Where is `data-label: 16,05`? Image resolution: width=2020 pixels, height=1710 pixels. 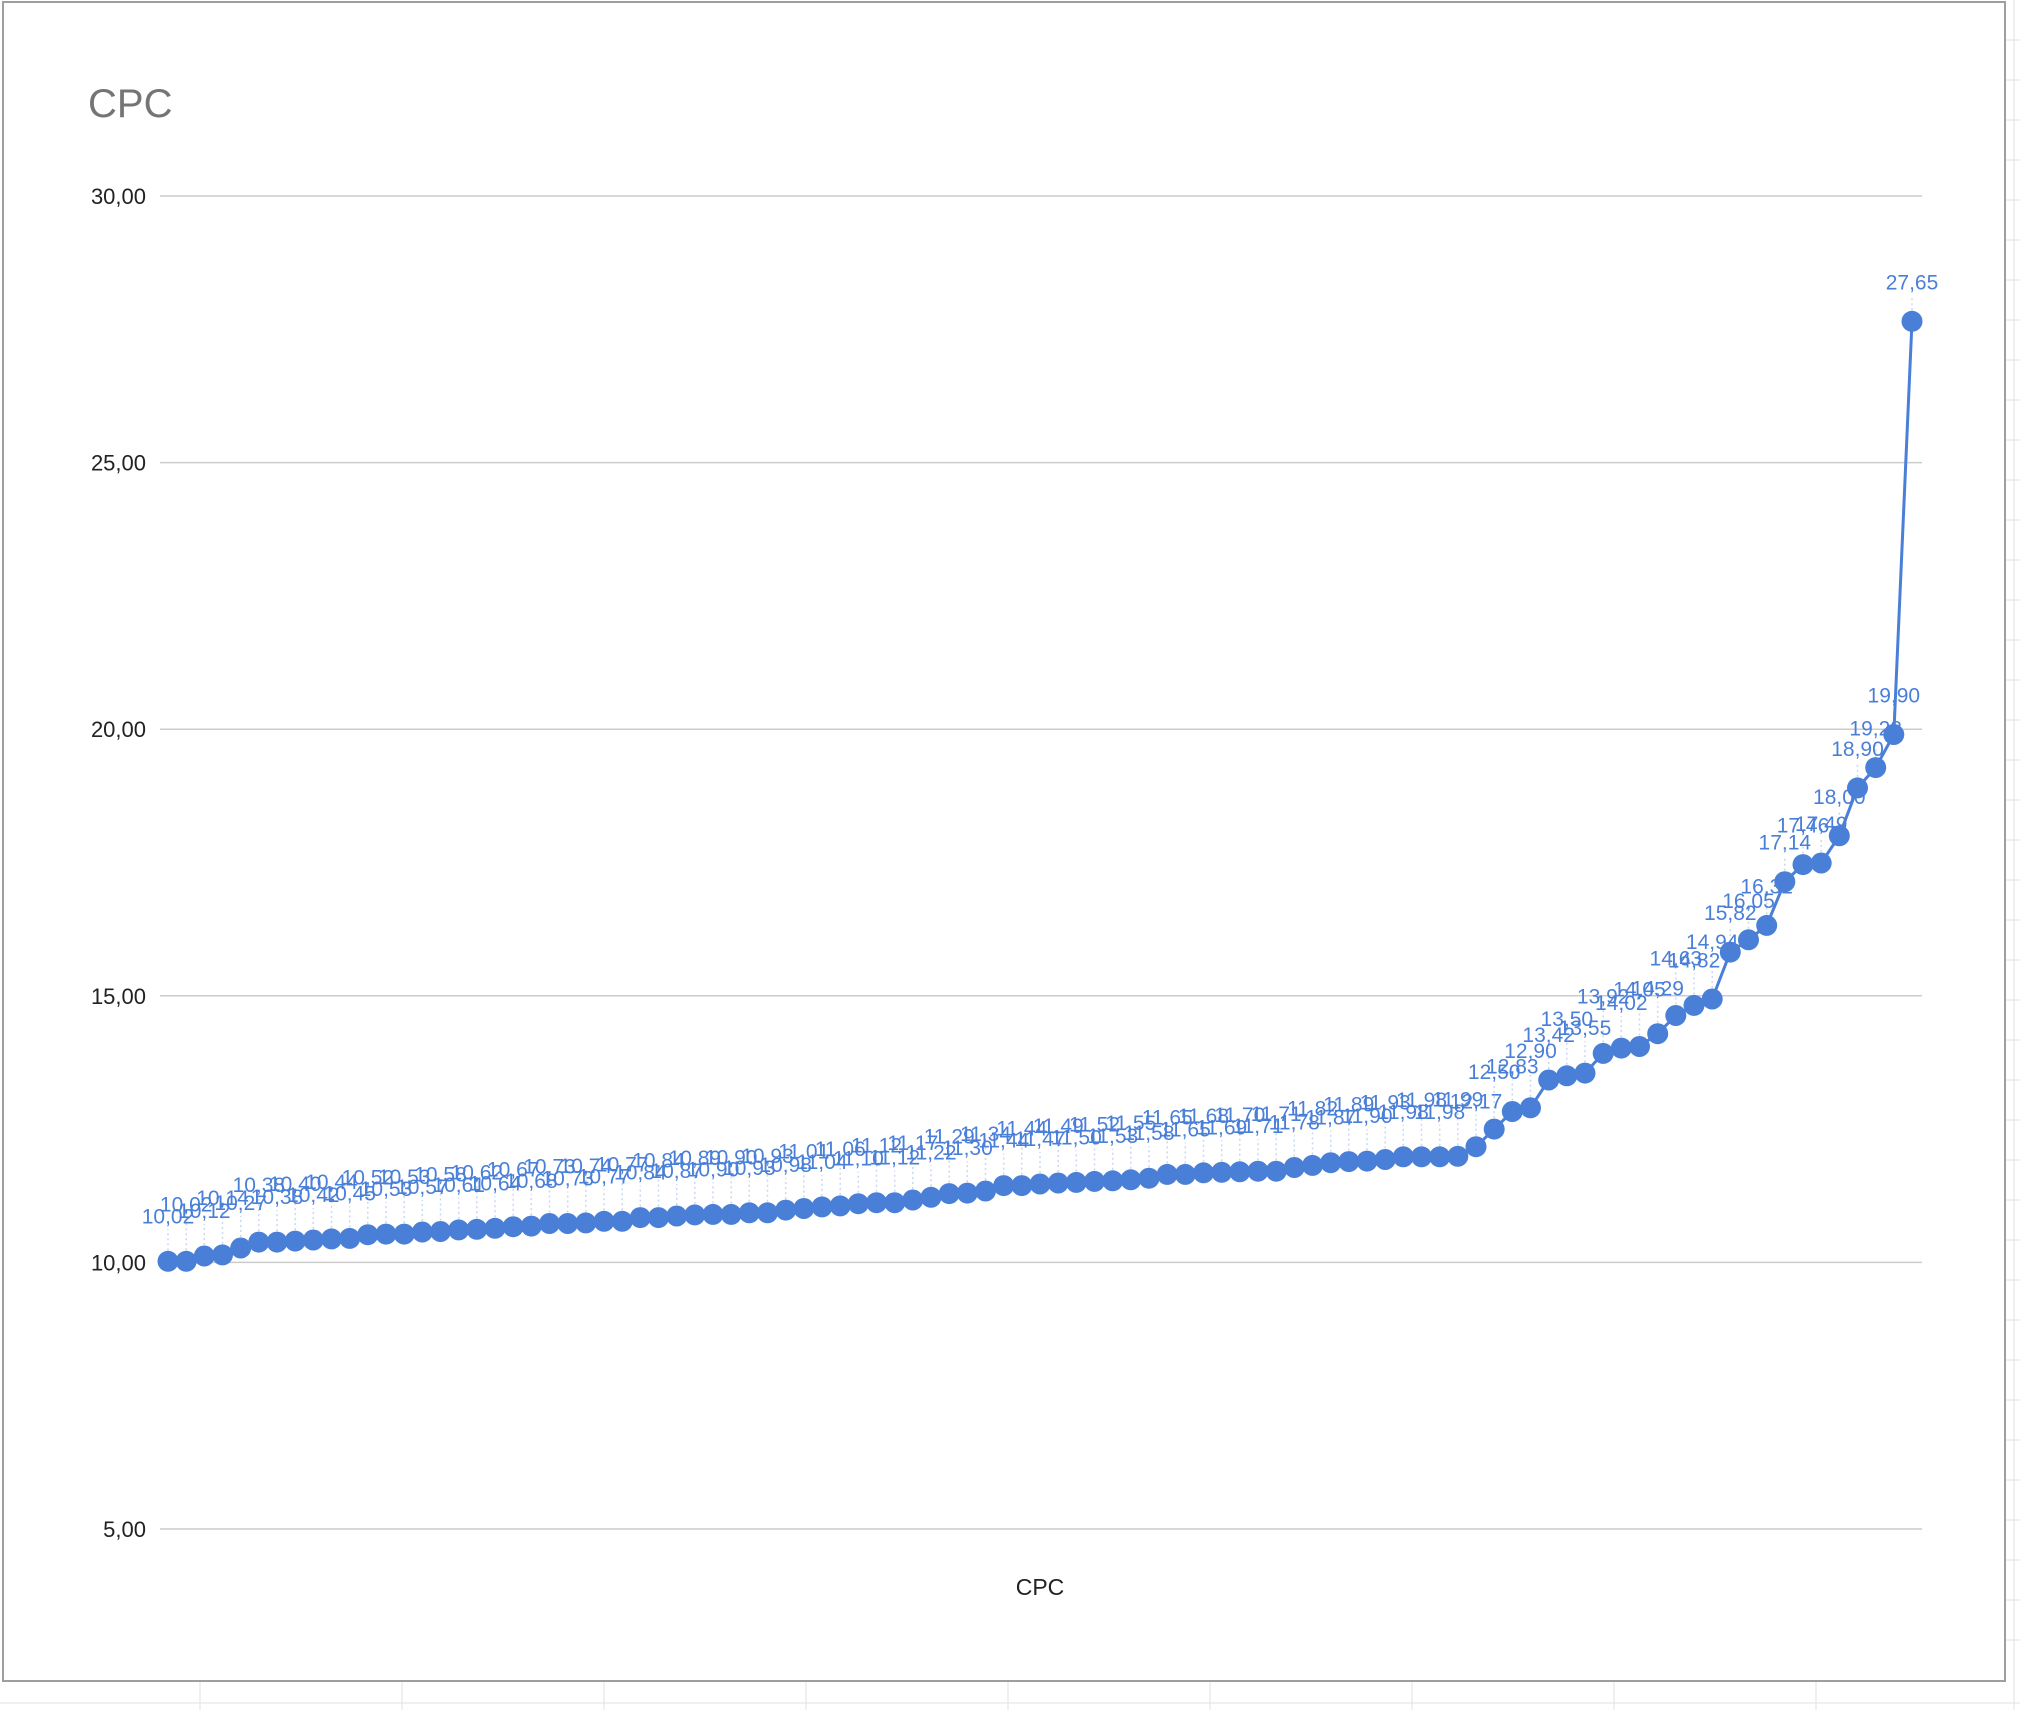 data-label: 16,05 is located at coordinates (1748, 901).